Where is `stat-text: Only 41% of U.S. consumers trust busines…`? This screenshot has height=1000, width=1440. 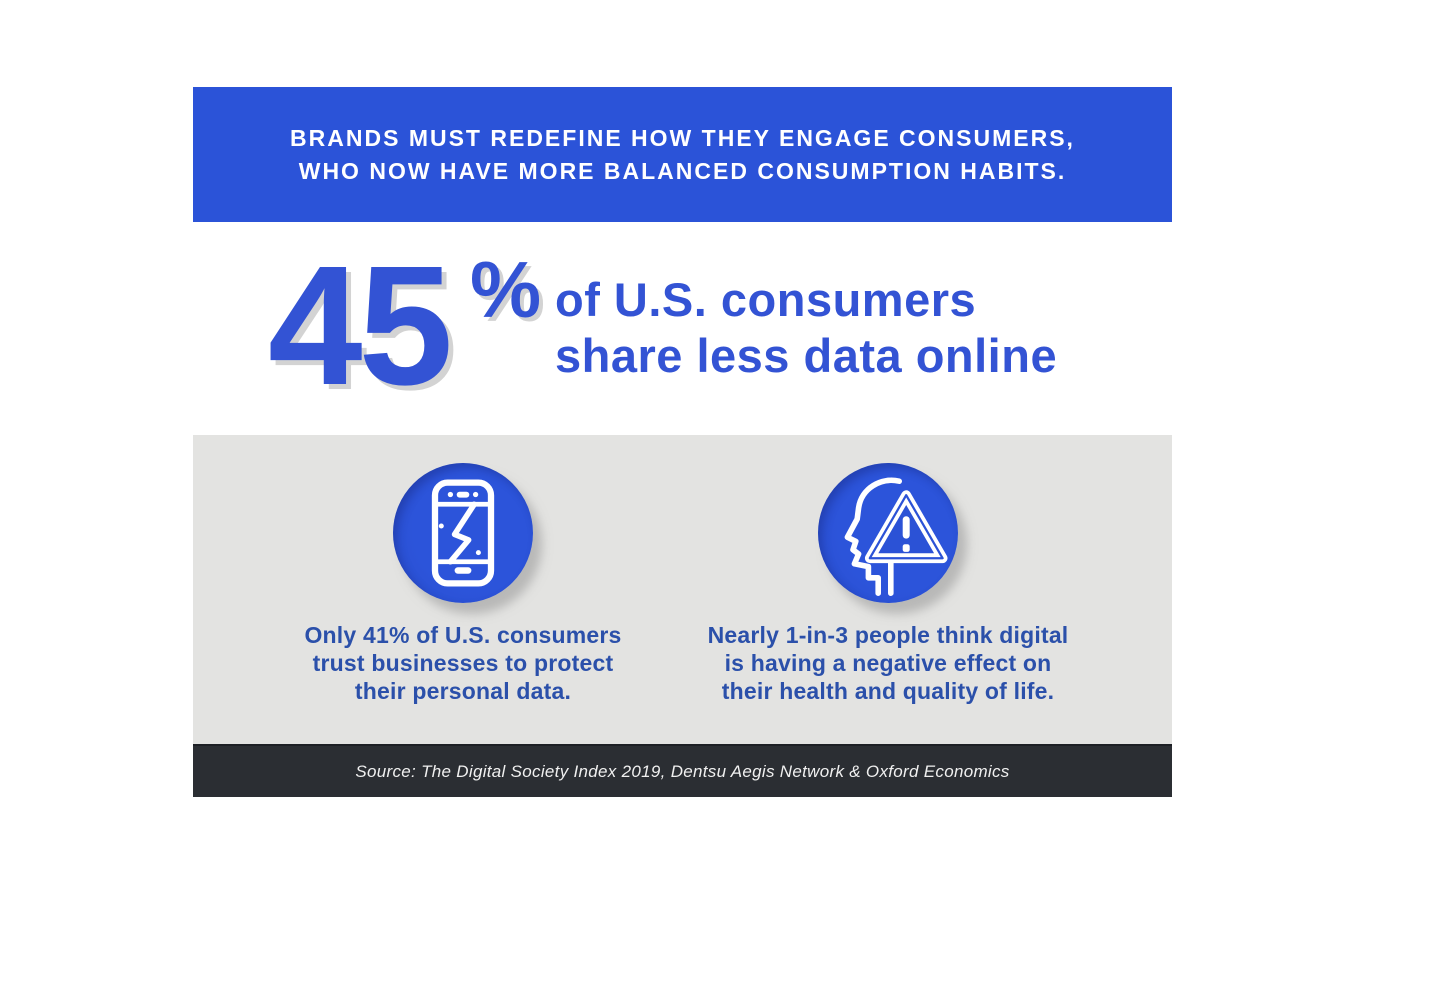
stat-text: Only 41% of U.S. consumers trust busines… is located at coordinates (462, 663).